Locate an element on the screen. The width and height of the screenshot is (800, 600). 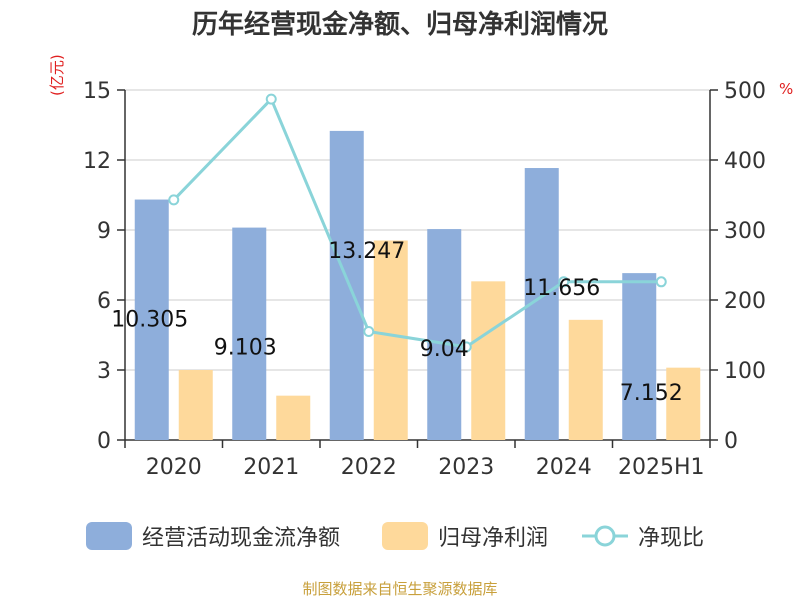
y-left-tick-label: 9 is located at coordinates (104, 231).